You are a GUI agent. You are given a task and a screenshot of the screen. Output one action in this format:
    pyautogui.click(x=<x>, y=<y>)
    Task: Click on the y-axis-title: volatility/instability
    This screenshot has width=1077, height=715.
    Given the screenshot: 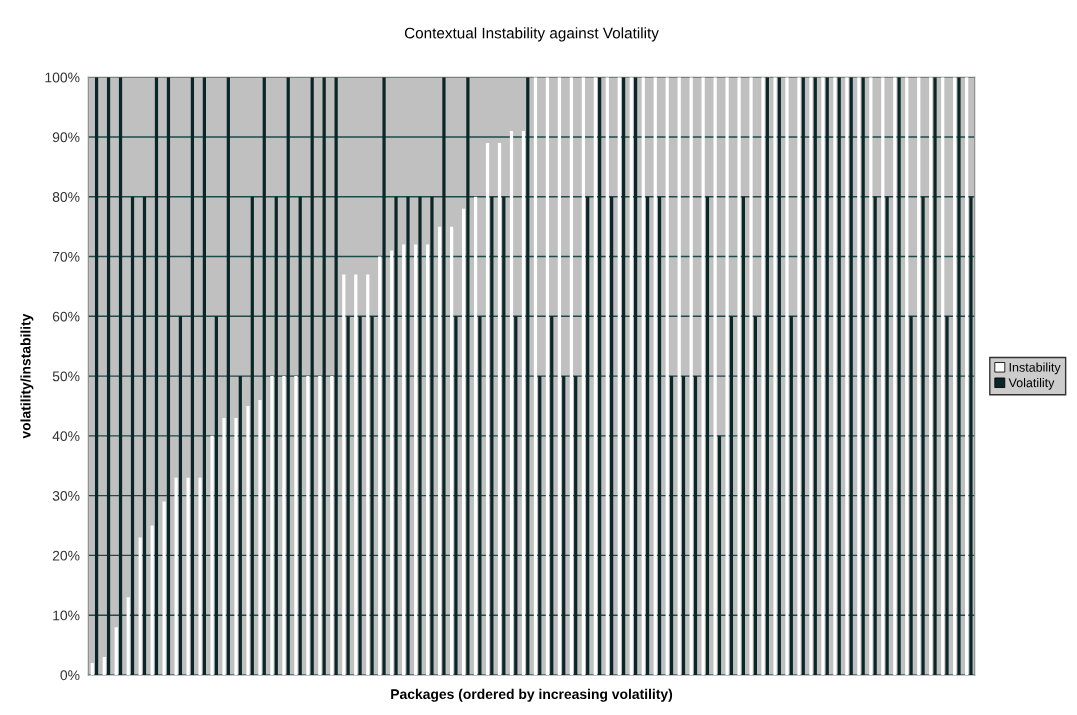 What is the action you would take?
    pyautogui.click(x=27, y=376)
    